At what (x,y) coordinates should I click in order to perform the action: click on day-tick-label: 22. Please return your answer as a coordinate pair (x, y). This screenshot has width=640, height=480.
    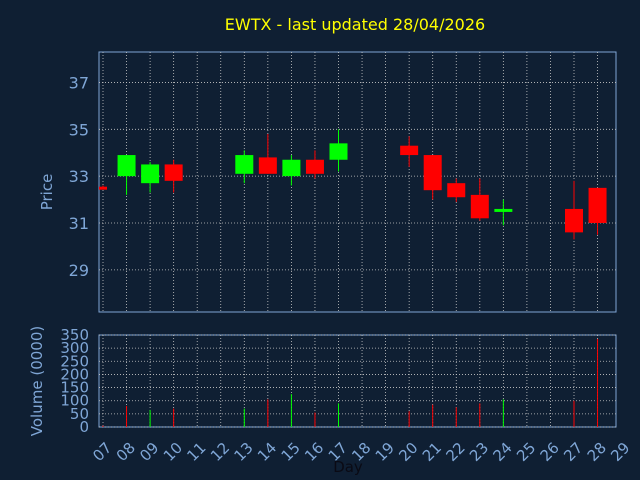
    Looking at the image, I should click on (455, 452).